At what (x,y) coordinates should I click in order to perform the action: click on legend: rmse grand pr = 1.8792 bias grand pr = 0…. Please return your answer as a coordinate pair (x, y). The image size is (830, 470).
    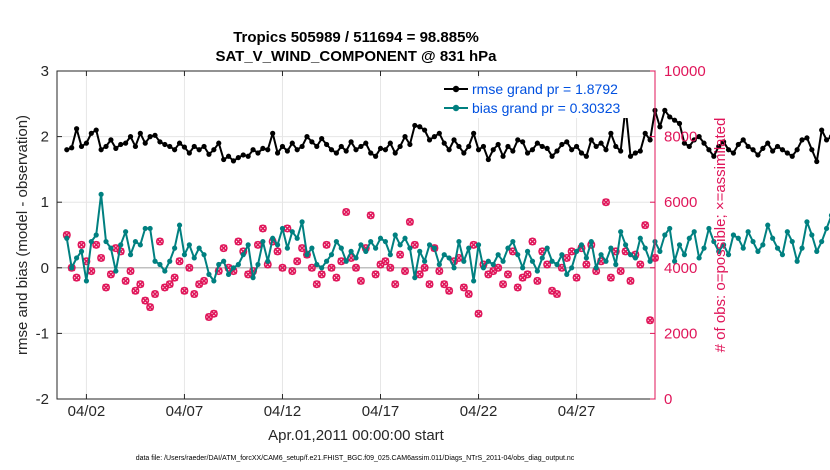
    Looking at the image, I should click on (546, 98).